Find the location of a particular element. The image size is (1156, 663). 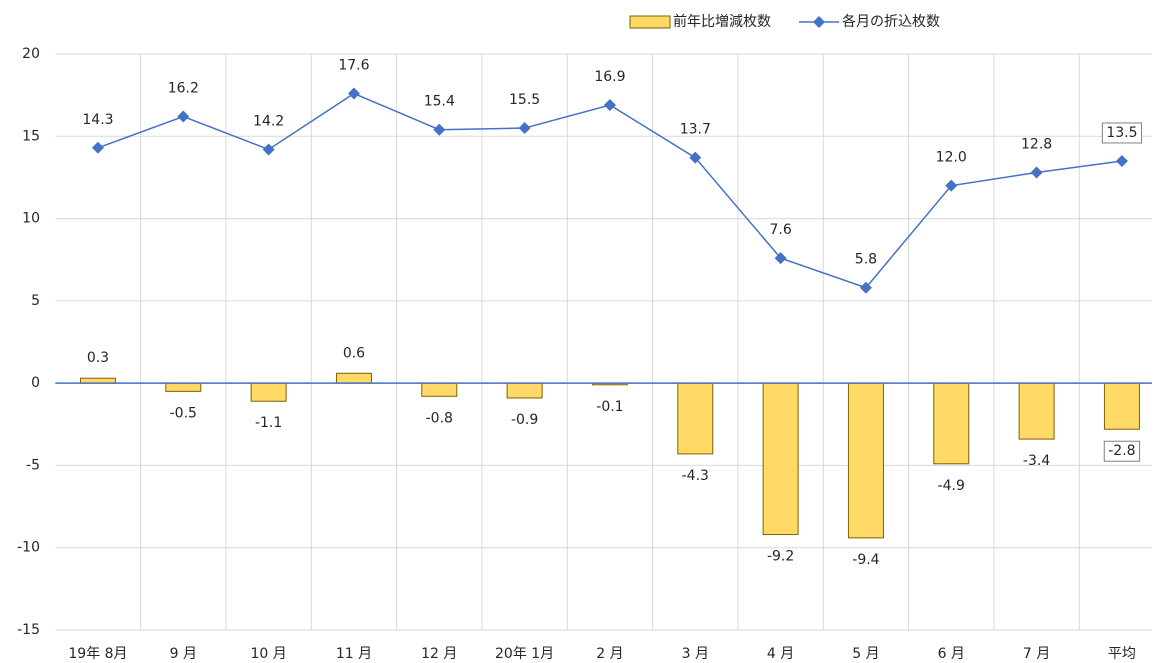

y-tick-label: -10 is located at coordinates (28, 548).